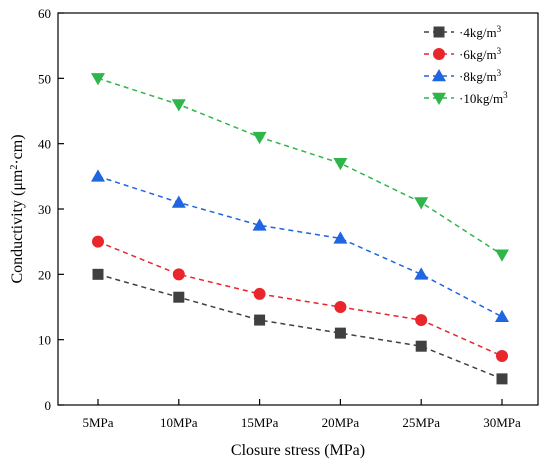 This screenshot has height=468, width=550. What do you see at coordinates (44, 78) in the screenshot?
I see `y-tick-label-5: 50` at bounding box center [44, 78].